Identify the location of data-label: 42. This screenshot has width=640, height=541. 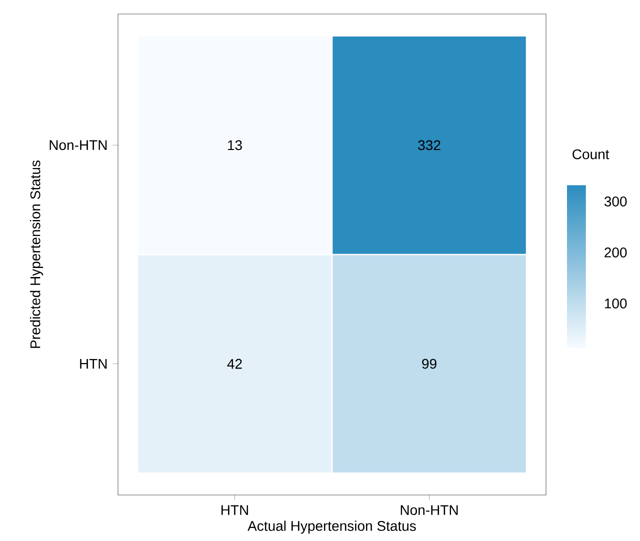
(234, 363).